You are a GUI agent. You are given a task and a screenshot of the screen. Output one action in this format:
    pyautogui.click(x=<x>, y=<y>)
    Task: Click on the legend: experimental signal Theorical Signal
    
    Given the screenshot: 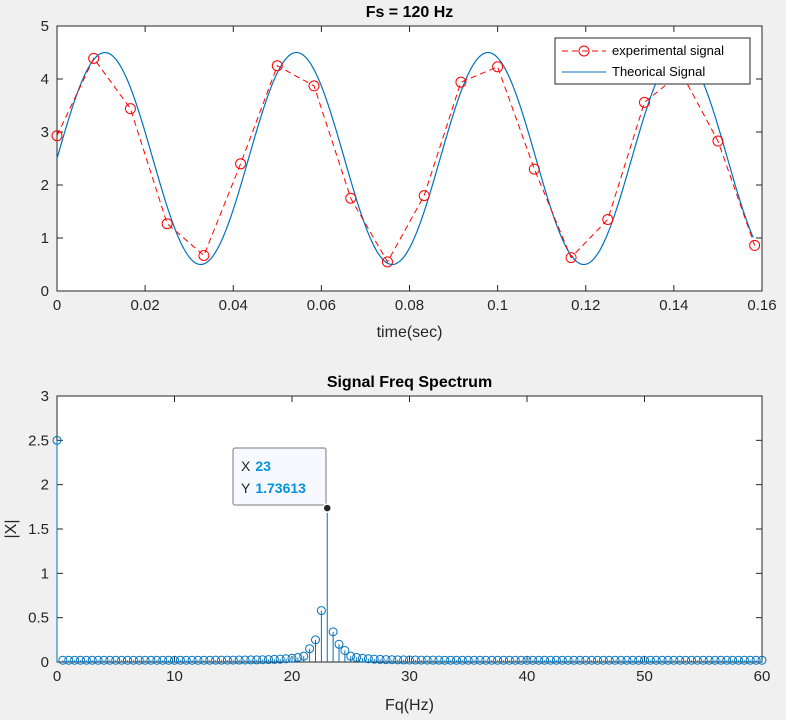 What is the action you would take?
    pyautogui.click(x=652, y=61)
    